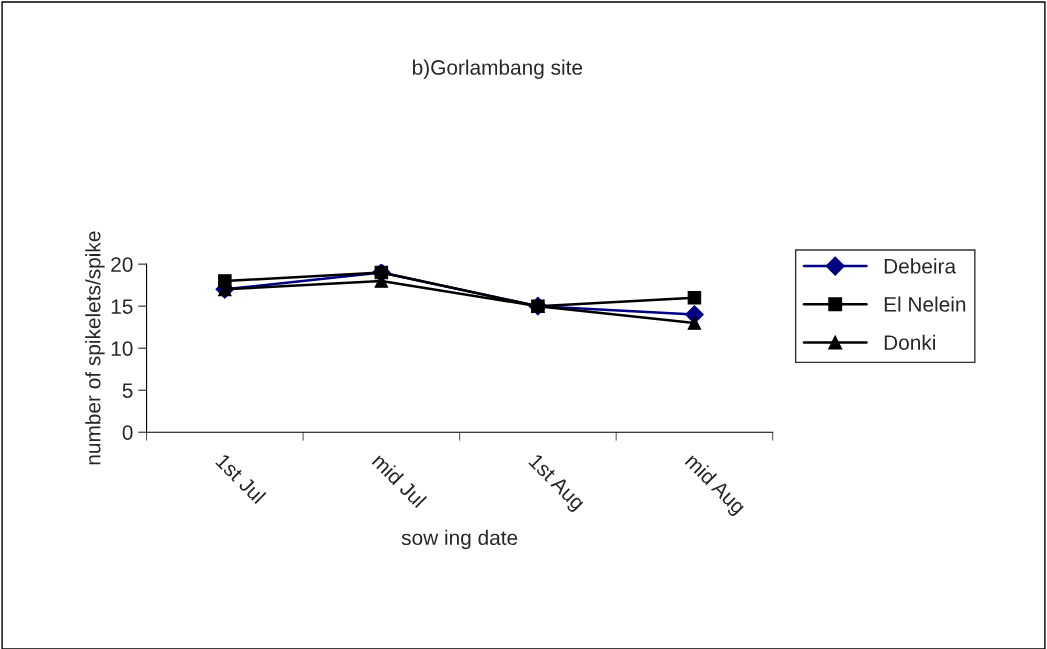 The image size is (1047, 649). I want to click on y-tick-label: 0, so click(127, 432).